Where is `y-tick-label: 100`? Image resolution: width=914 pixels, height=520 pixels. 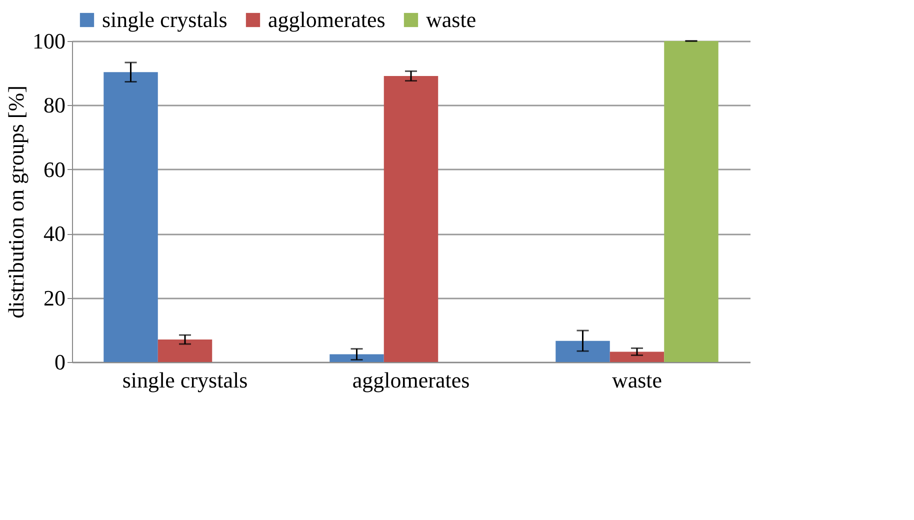
y-tick-label: 100 is located at coordinates (49, 41).